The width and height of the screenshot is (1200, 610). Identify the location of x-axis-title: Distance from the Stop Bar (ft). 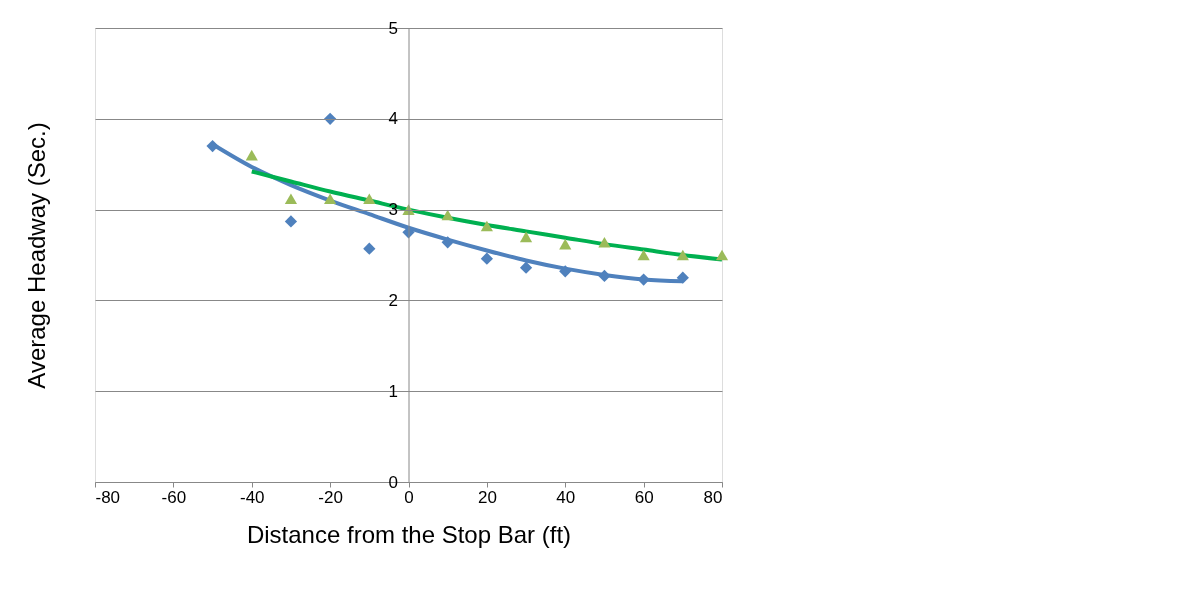
(409, 534).